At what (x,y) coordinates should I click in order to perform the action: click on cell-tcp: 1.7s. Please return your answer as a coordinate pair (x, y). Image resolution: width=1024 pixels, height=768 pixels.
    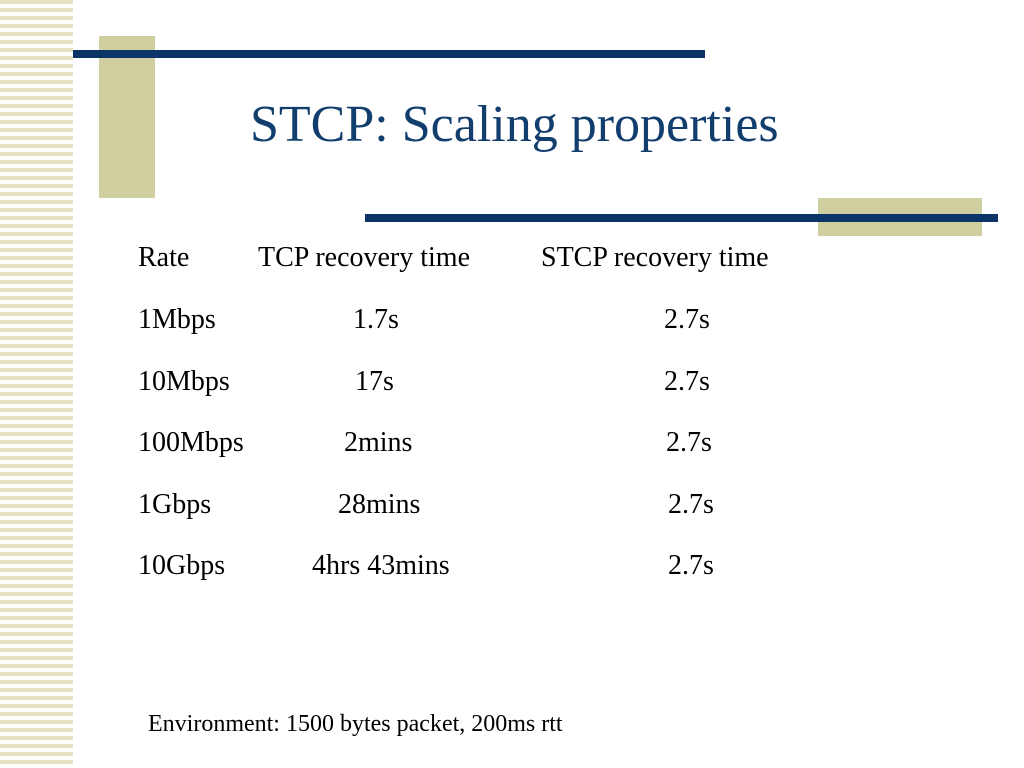
    Looking at the image, I should click on (376, 319).